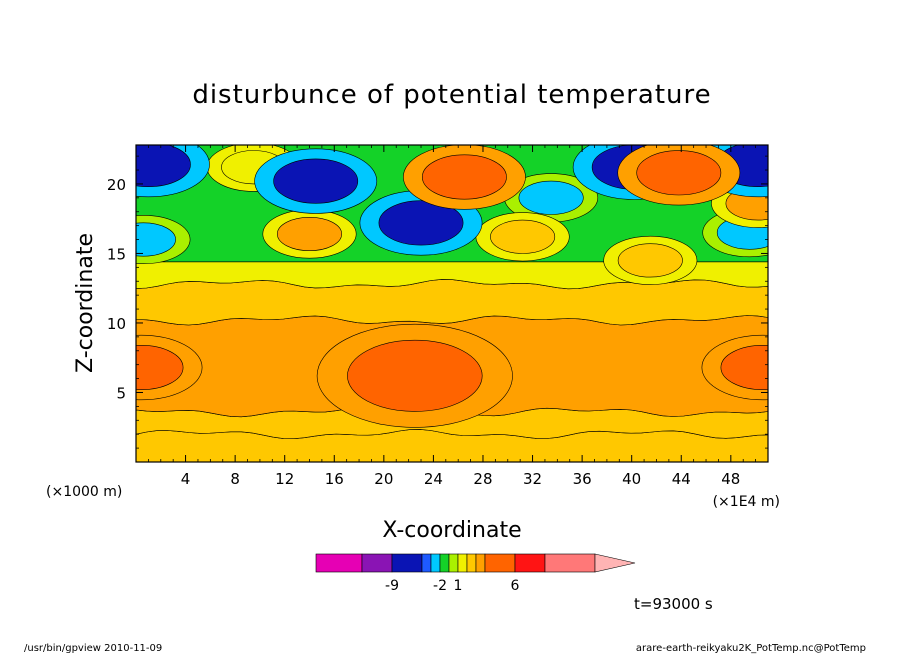 This screenshot has height=654, width=904. What do you see at coordinates (392, 586) in the screenshot?
I see `colorbar-tick-label-0: -9` at bounding box center [392, 586].